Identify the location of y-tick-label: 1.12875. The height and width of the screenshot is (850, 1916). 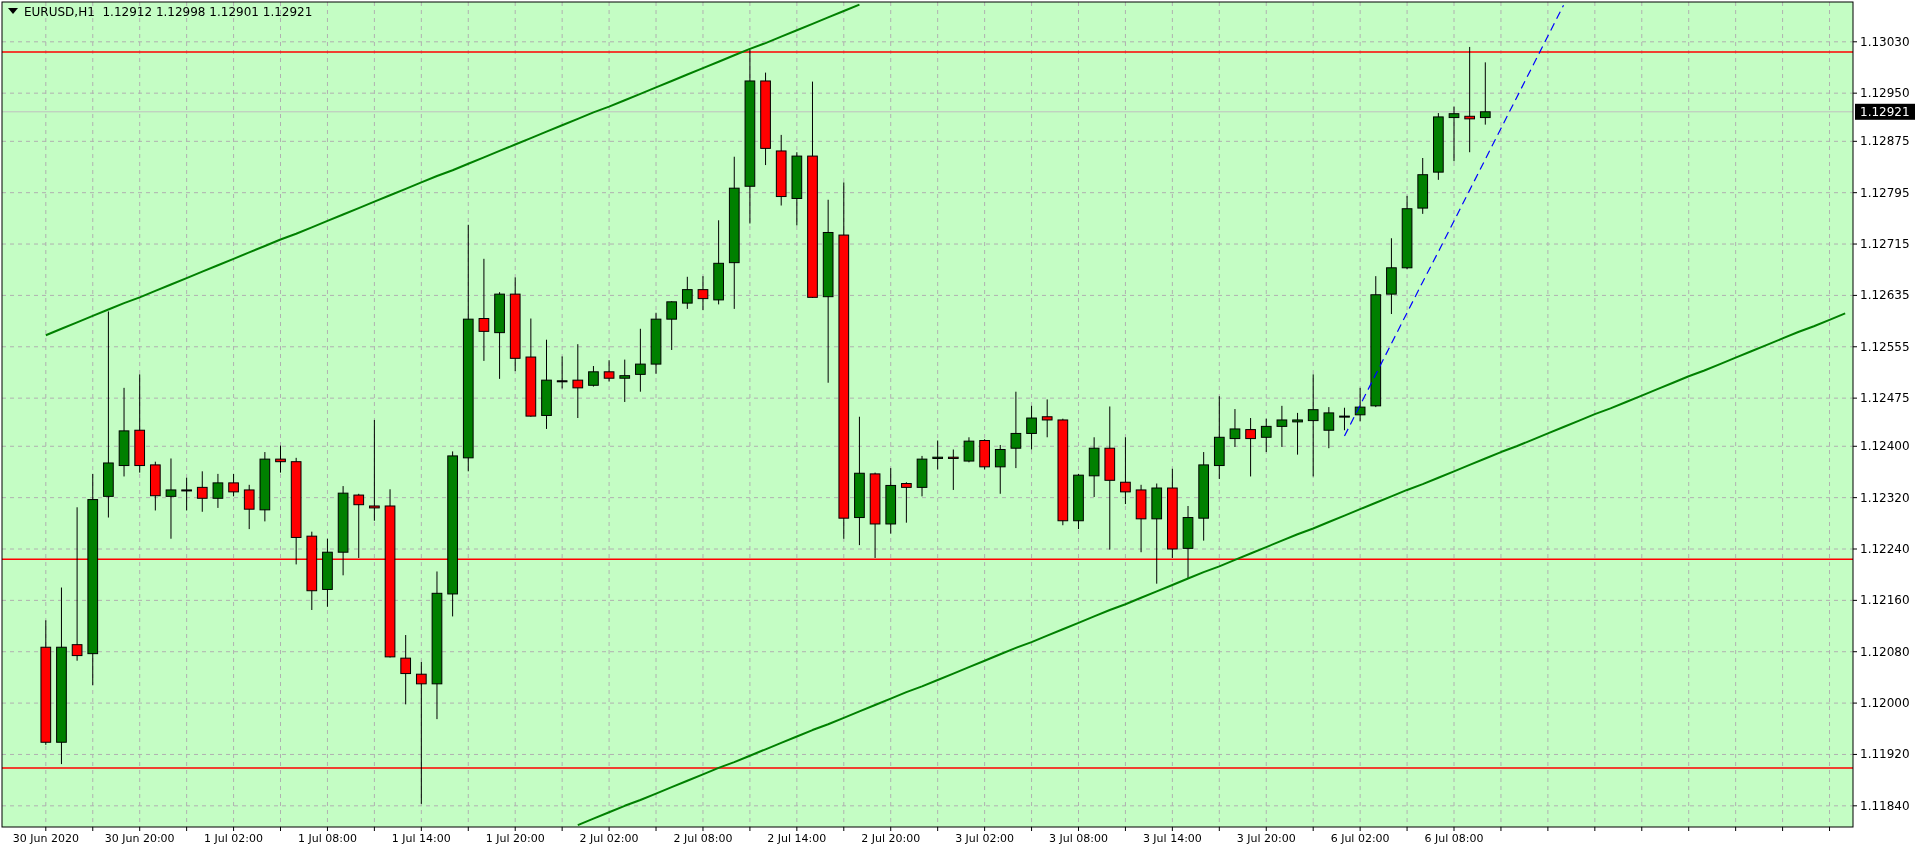
(1885, 141).